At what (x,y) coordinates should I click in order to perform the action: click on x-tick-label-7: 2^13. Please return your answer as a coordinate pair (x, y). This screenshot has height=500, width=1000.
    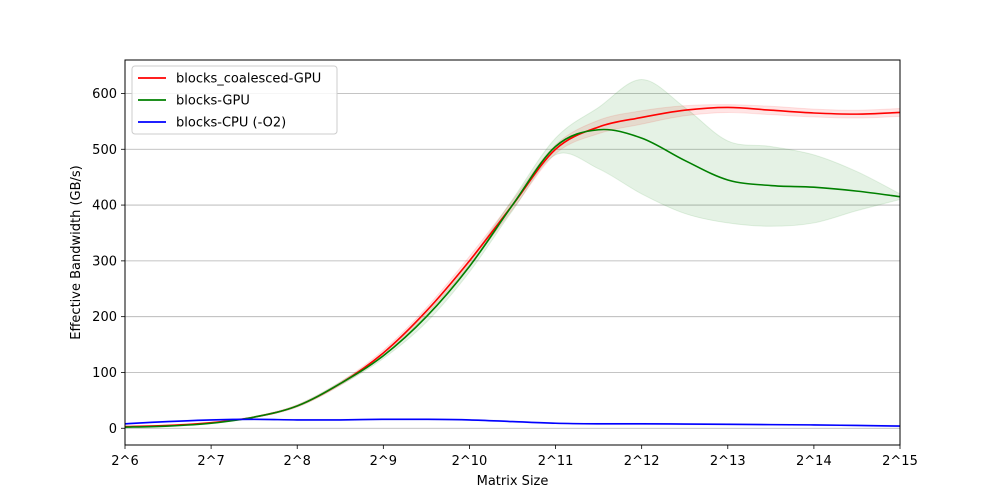
    Looking at the image, I should click on (728, 461).